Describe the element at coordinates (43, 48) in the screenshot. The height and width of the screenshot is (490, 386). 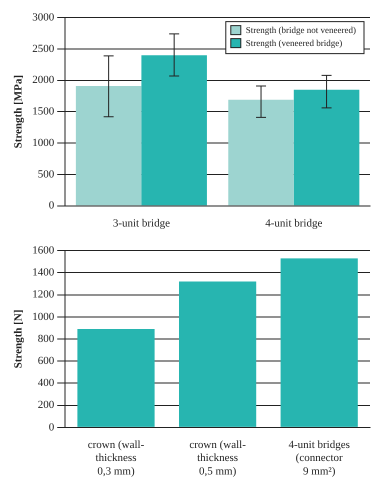
I see `y-tick-label: 2500` at that location.